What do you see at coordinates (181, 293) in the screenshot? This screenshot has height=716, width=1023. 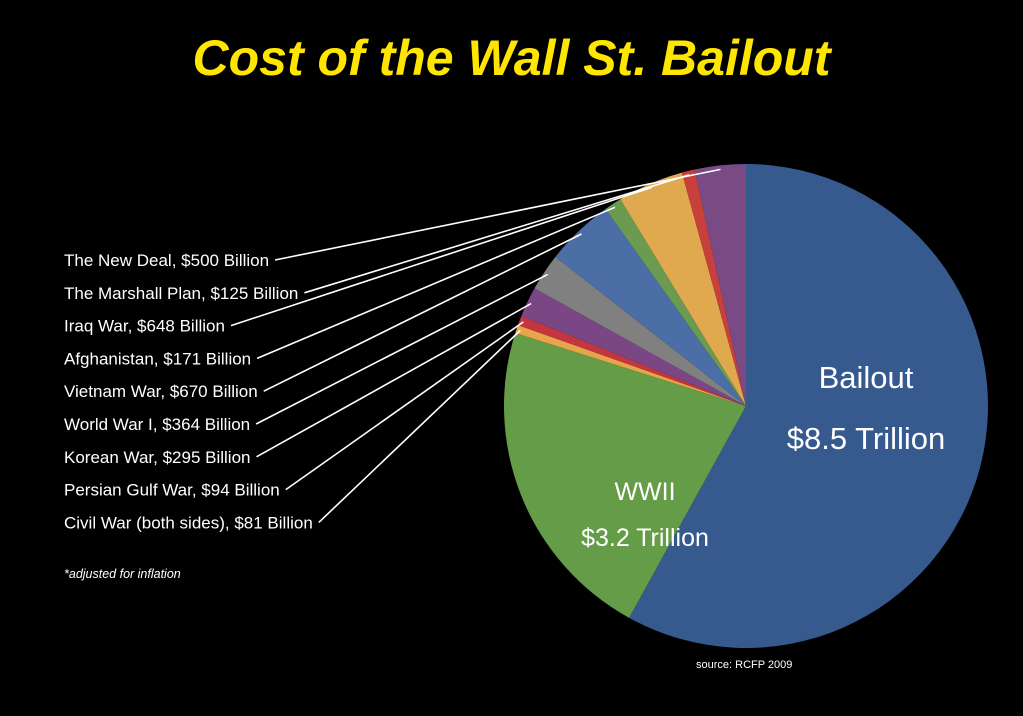 I see `legend-label-the-marshall-plan: The Marshall Plan, $125 Billion` at bounding box center [181, 293].